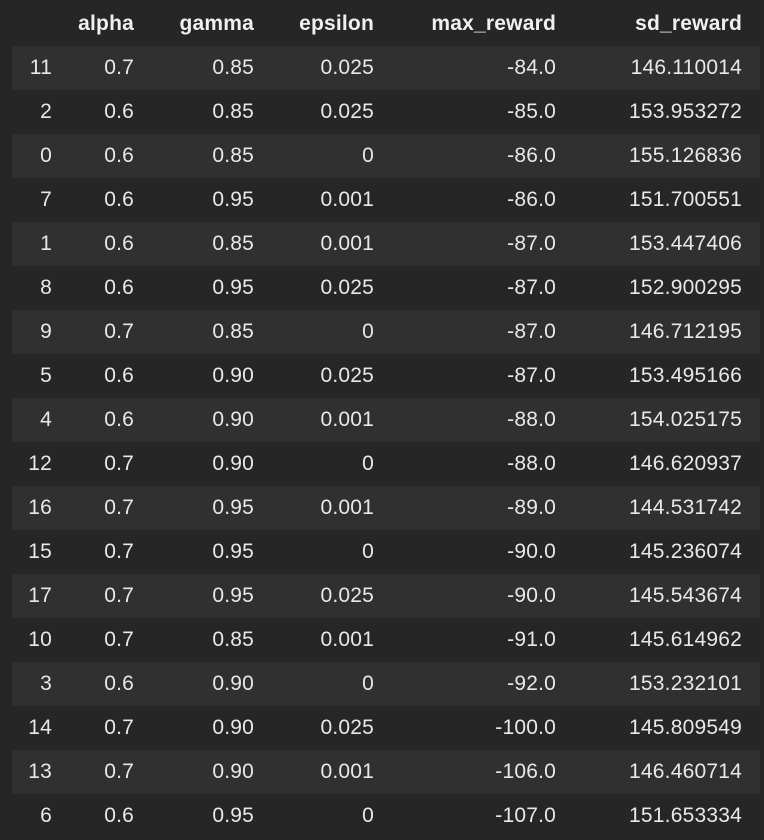  Describe the element at coordinates (525, 771) in the screenshot. I see `cell-max-reward: -106.0` at that location.